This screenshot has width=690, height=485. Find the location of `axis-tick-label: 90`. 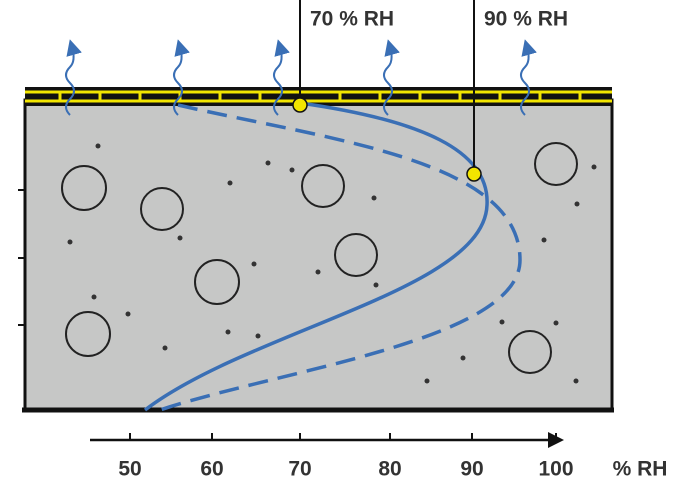

axis-tick-label: 90 is located at coordinates (471, 469).